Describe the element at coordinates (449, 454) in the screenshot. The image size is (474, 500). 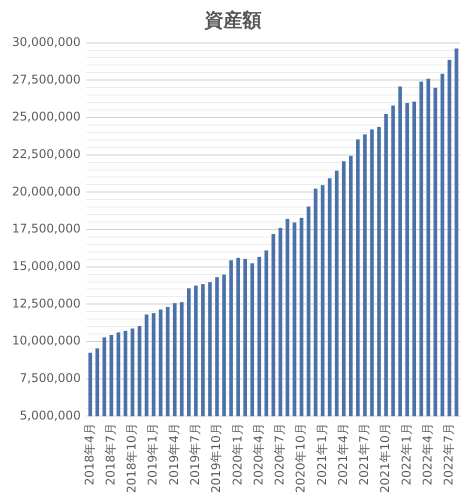
I see `x-tick-label: 2022年7月` at that location.